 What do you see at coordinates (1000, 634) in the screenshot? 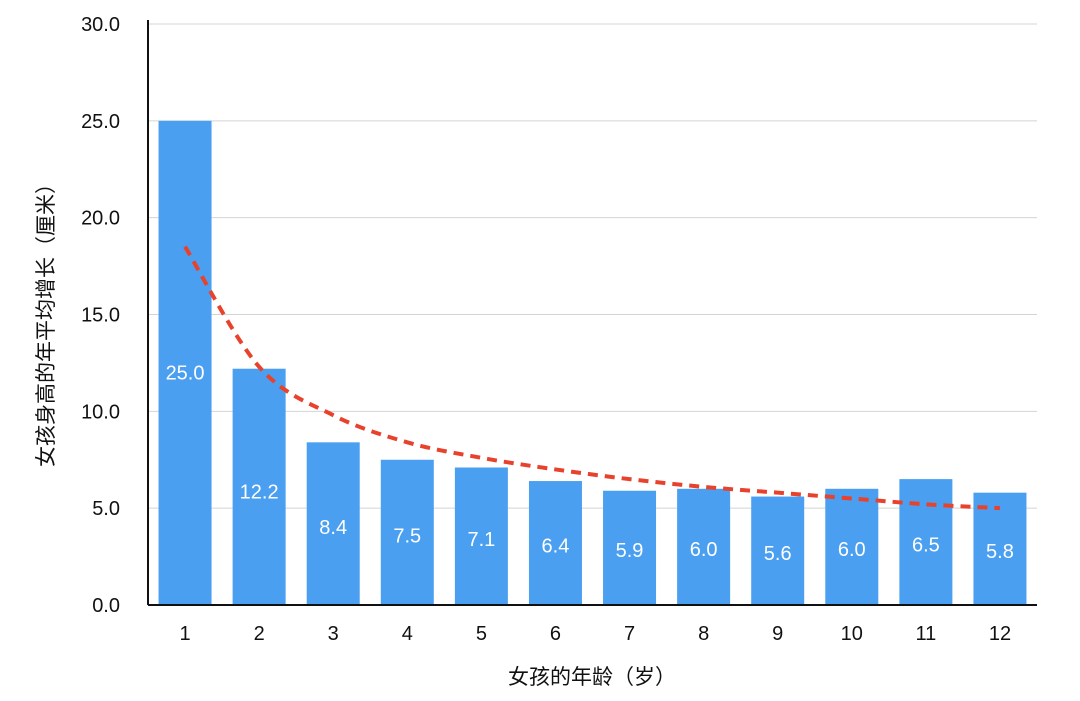
I see `x-tick-label: 12` at bounding box center [1000, 634].